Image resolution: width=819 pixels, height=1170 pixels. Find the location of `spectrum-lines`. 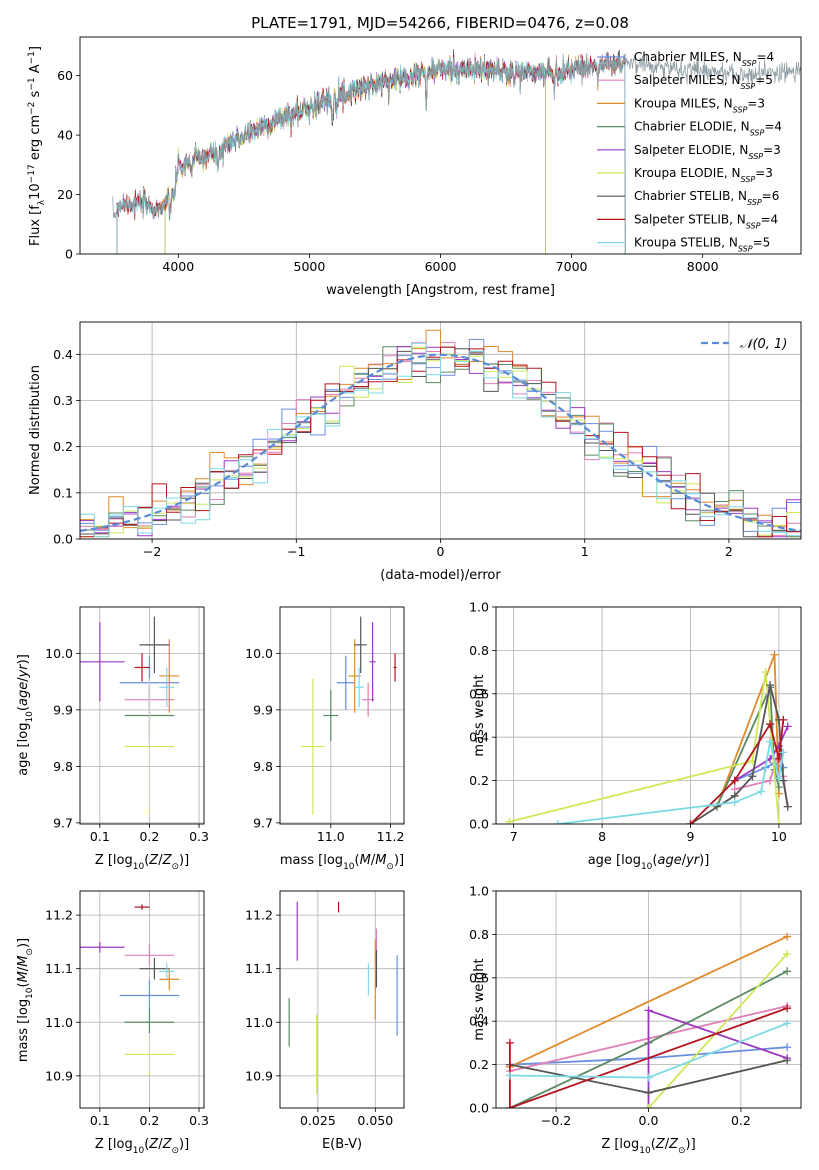

spectrum-lines is located at coordinates (456, 151).